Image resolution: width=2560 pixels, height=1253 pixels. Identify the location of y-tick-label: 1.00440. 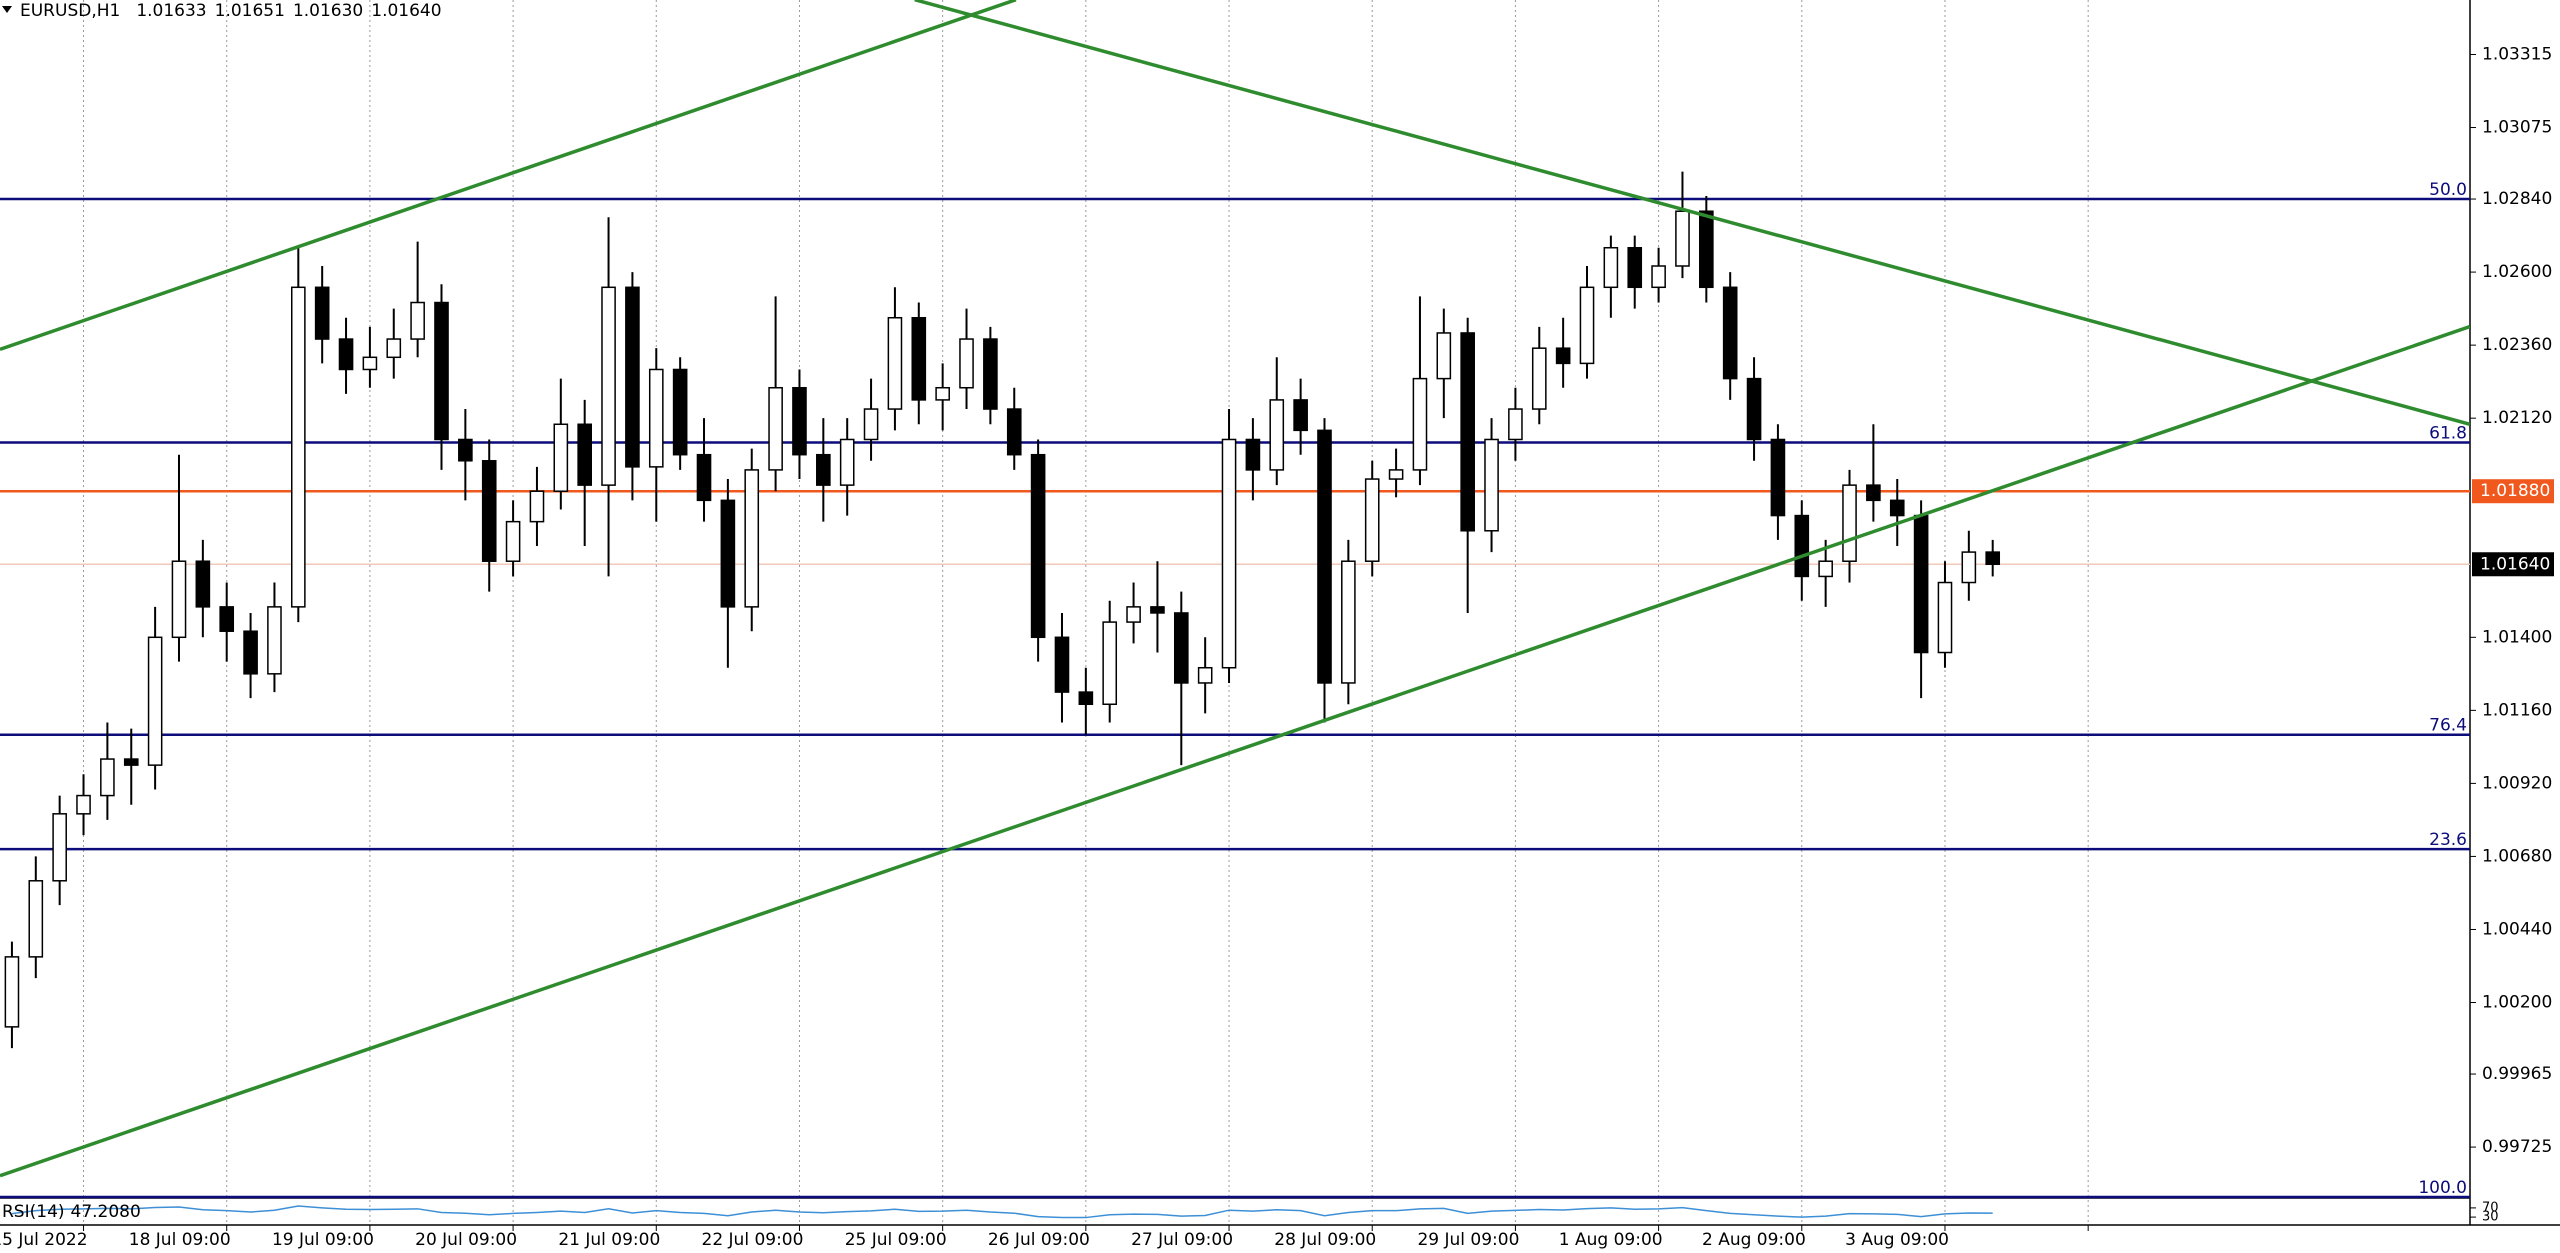
(2517, 929).